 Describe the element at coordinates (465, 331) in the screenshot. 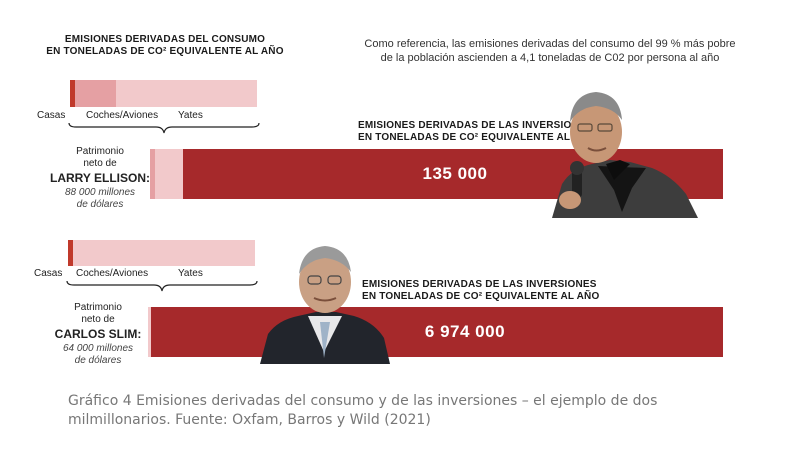

I see `investment-value-slim: 6 974 000` at that location.